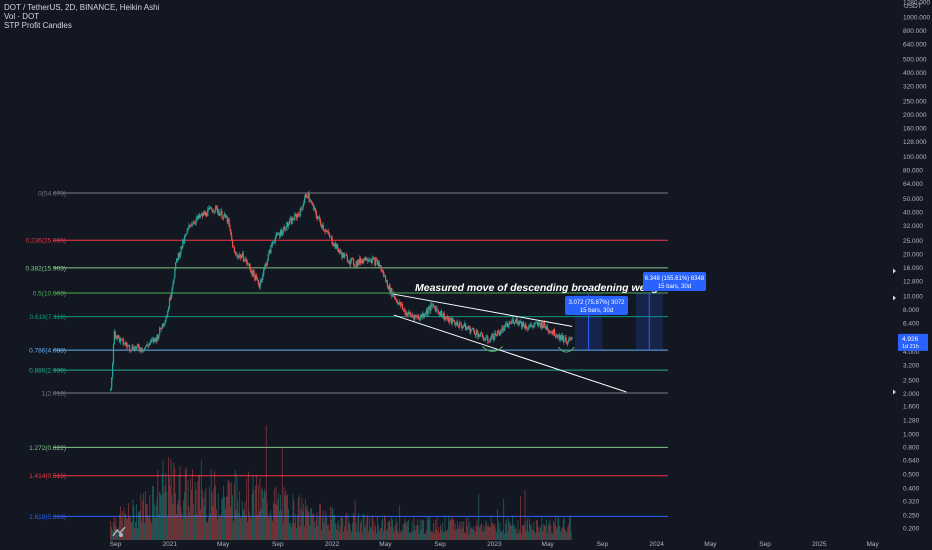 The width and height of the screenshot is (932, 550). I want to click on volume-axis-tick: 0.640, so click(911, 461).